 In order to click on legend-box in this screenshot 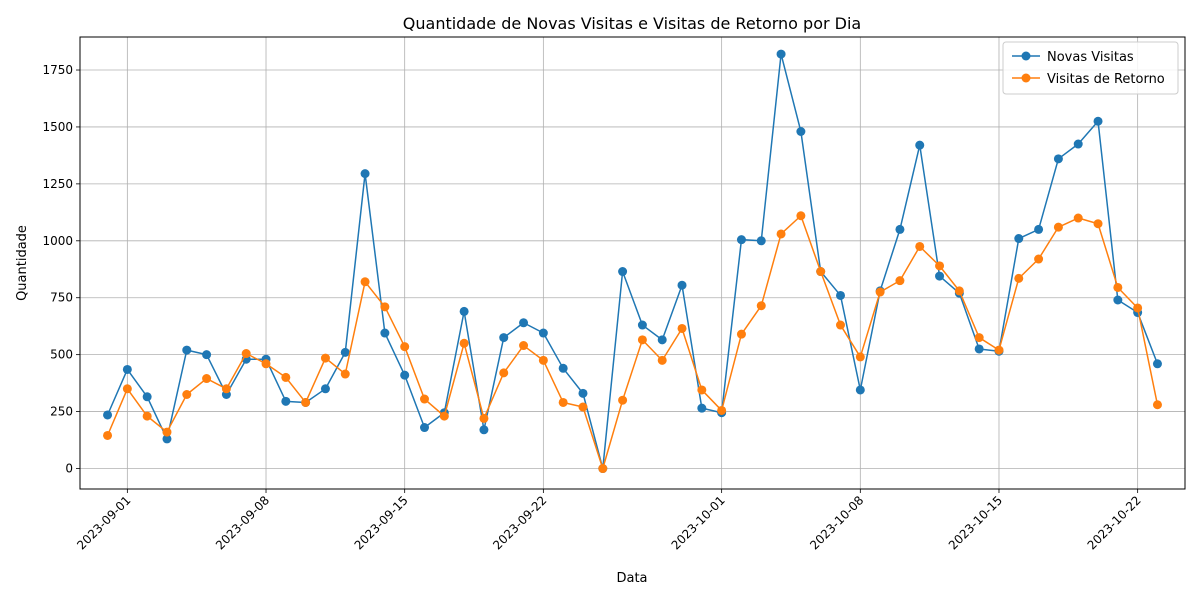, I will do `click(1090, 68)`.